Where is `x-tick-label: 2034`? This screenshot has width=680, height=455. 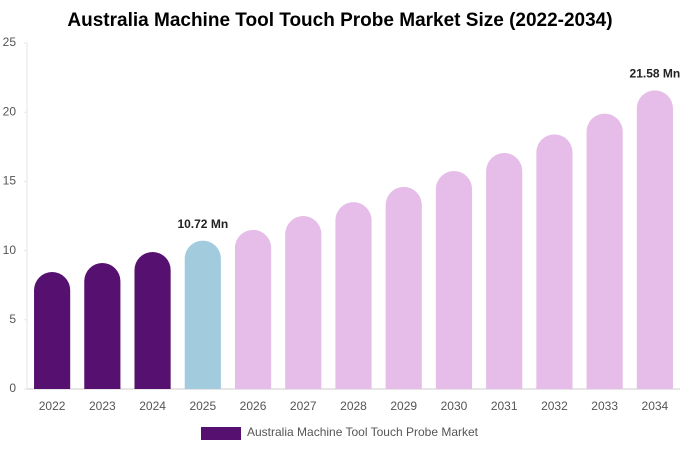
x-tick-label: 2034 is located at coordinates (655, 406).